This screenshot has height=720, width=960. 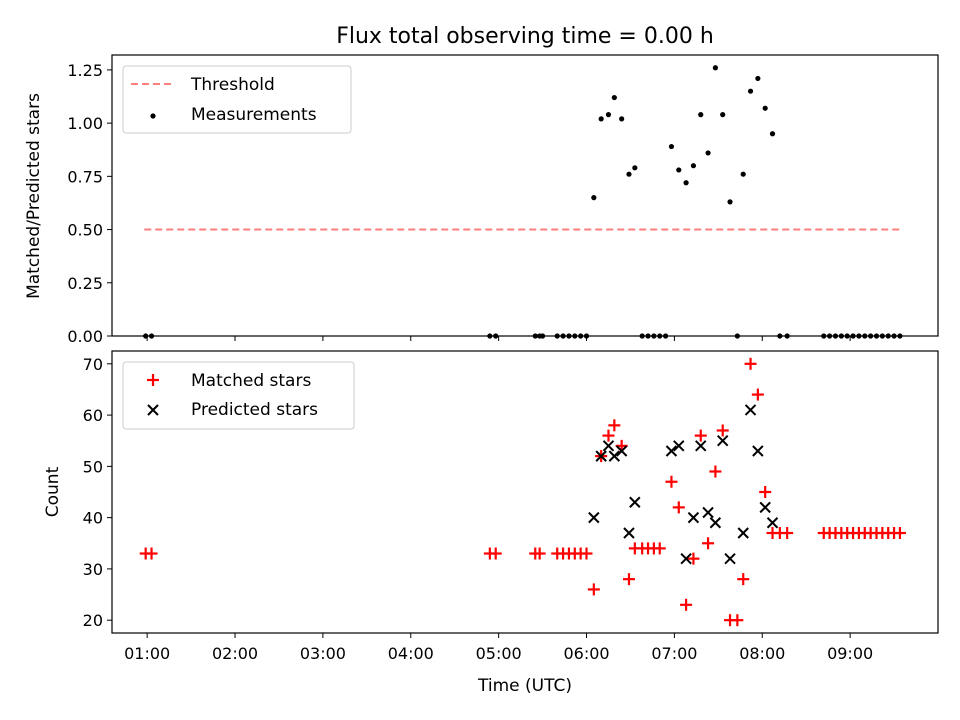 What do you see at coordinates (85, 176) in the screenshot?
I see `top-y-tick-label: 0.75` at bounding box center [85, 176].